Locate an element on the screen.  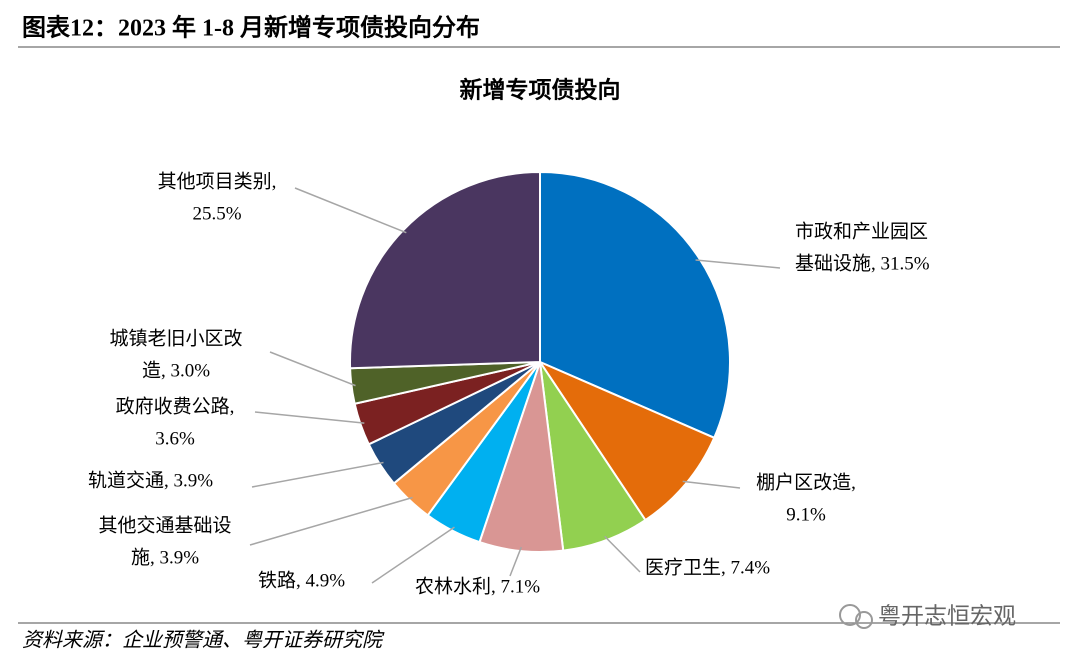
data-label: 轨道交通, 3.9% is located at coordinates (150, 480).